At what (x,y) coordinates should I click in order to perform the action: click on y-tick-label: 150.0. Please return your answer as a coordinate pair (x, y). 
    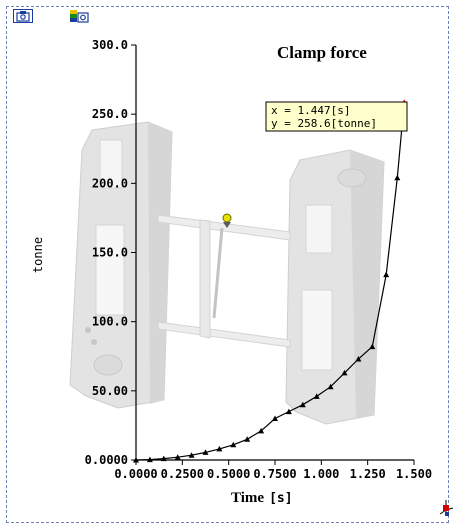
    Looking at the image, I should click on (110, 253).